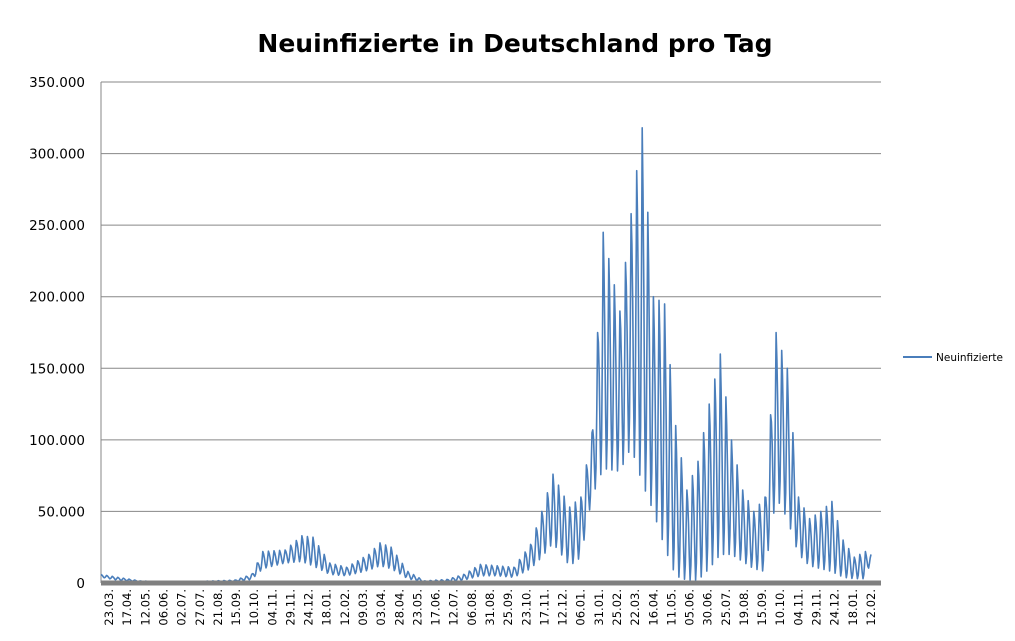  What do you see at coordinates (200, 607) in the screenshot?
I see `x-tick-label: 27.07.` at bounding box center [200, 607].